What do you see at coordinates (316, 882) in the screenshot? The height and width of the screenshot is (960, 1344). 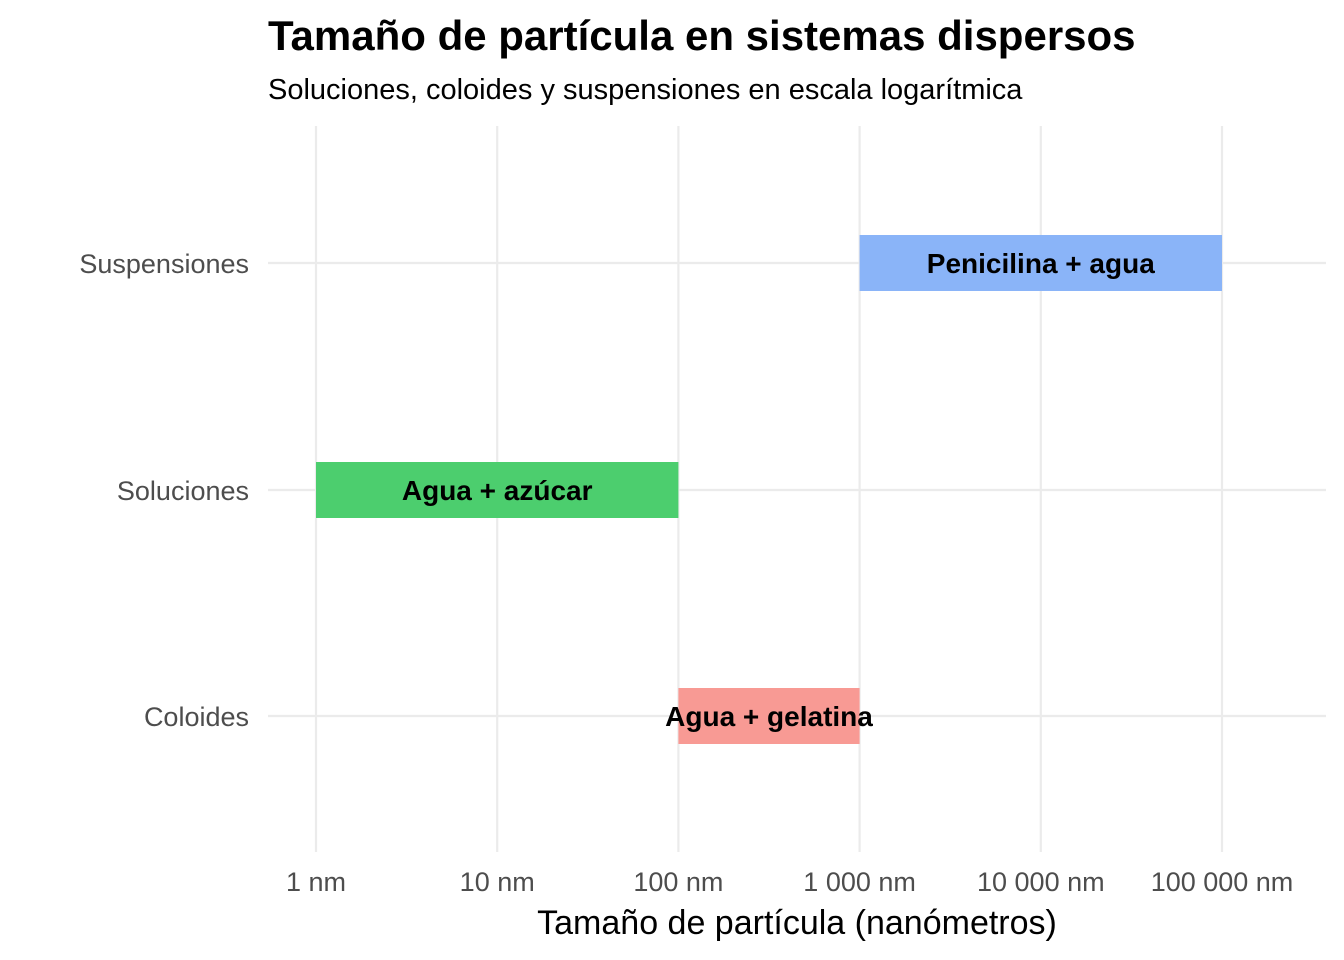 I see `x-tick-label: 1 nm` at bounding box center [316, 882].